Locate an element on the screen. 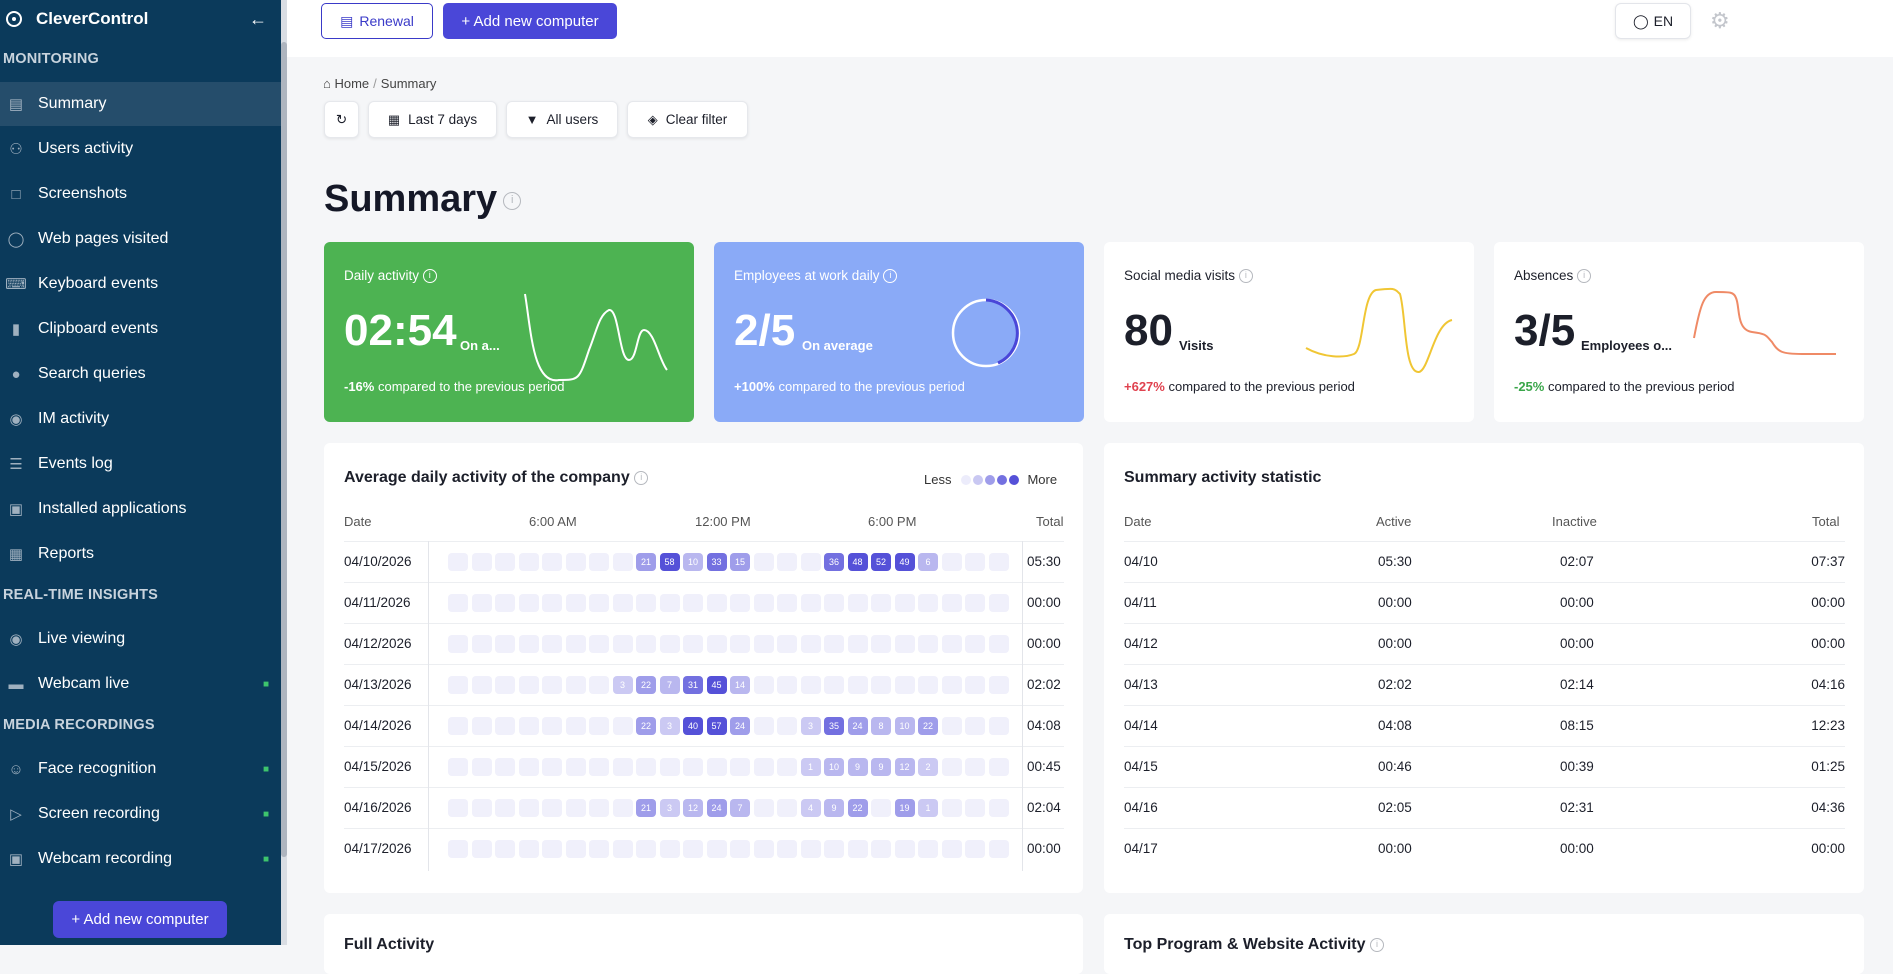 The height and width of the screenshot is (974, 1893). clear-filter-button: ◈ Clear filter is located at coordinates (687, 119).